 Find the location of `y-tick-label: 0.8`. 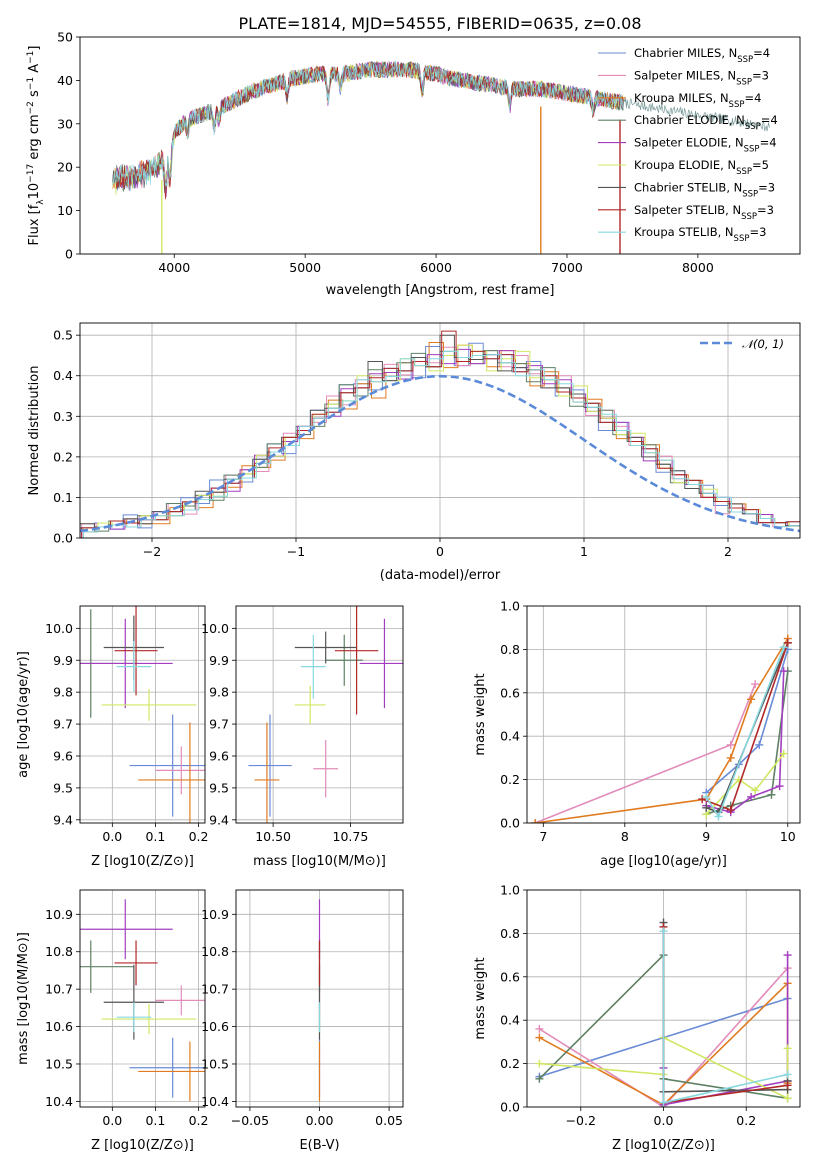

y-tick-label: 0.8 is located at coordinates (510, 649).